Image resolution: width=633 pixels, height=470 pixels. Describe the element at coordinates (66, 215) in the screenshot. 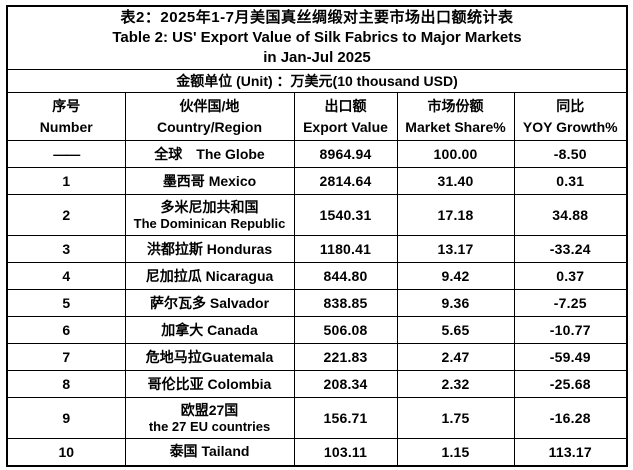

I see `cell-number: 2` at that location.